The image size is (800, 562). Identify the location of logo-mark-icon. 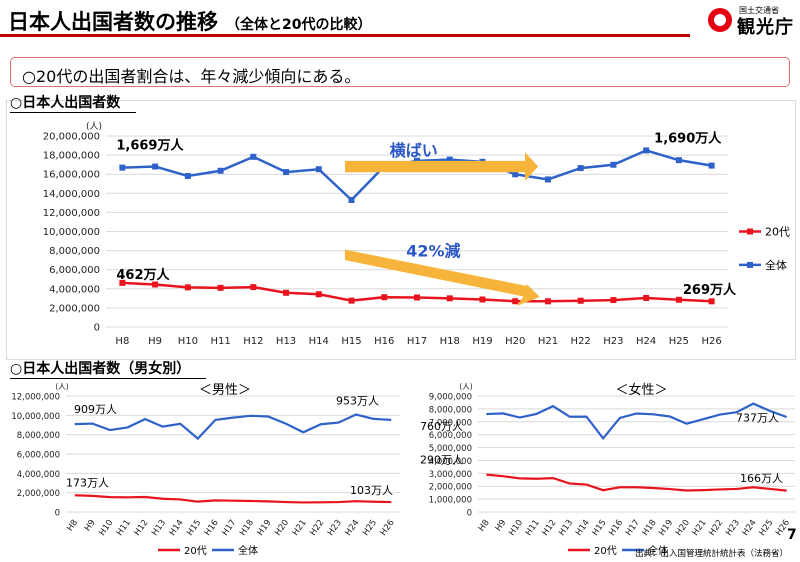
(720, 20).